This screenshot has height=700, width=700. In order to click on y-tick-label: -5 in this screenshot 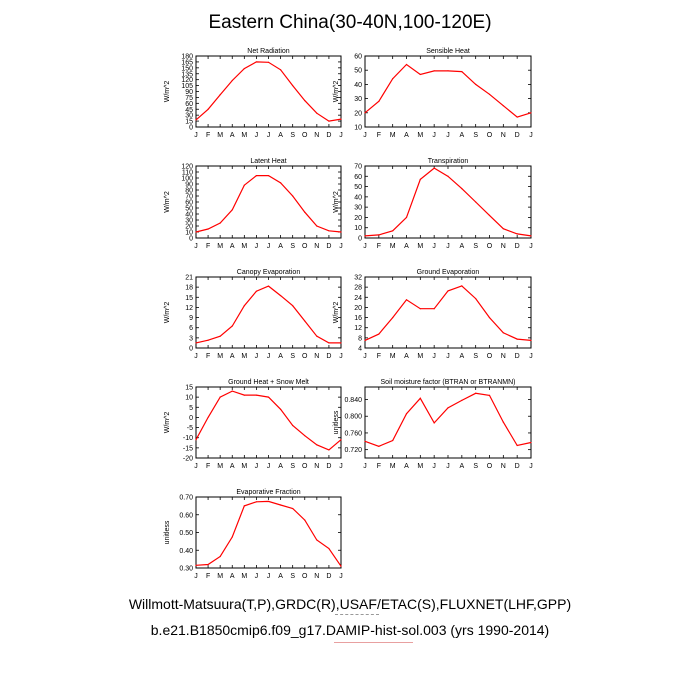, I will do `click(190, 428)`.